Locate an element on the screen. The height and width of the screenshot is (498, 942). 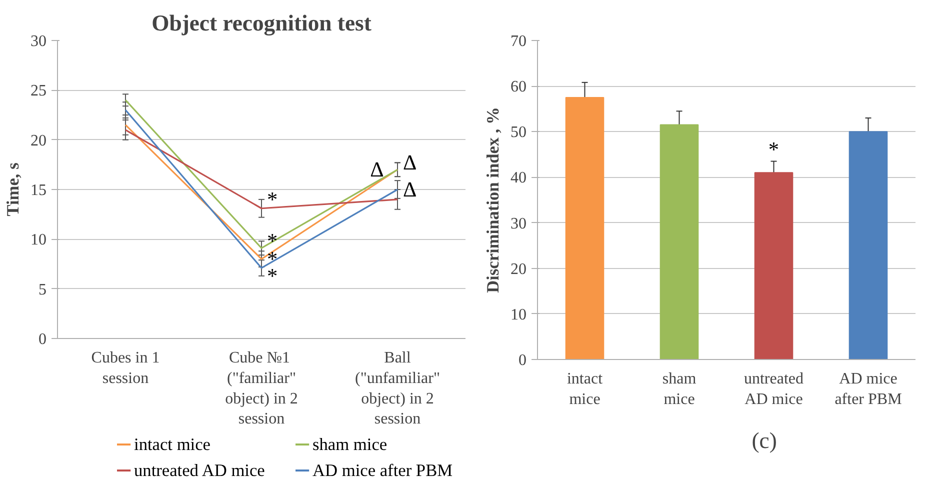
y-tick-label: 5 is located at coordinates (42, 289).